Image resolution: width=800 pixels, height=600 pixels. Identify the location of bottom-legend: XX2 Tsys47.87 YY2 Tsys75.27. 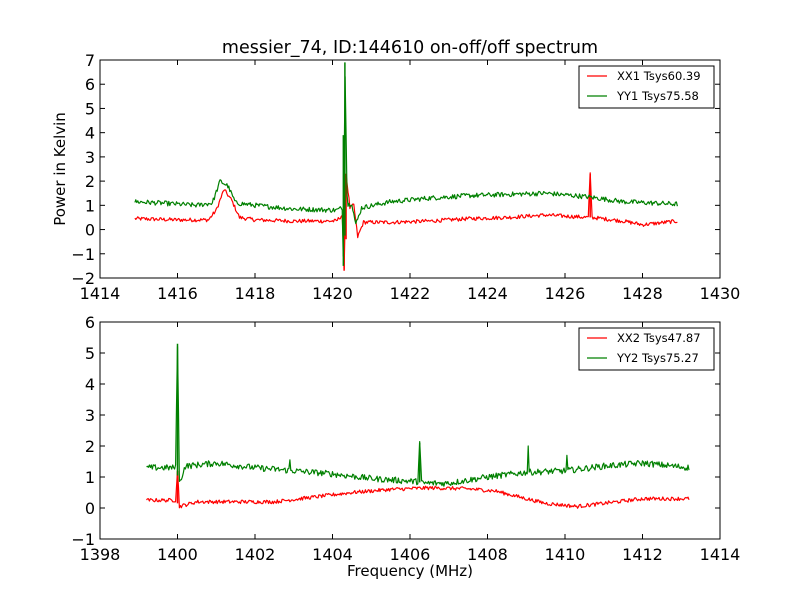
(646, 349).